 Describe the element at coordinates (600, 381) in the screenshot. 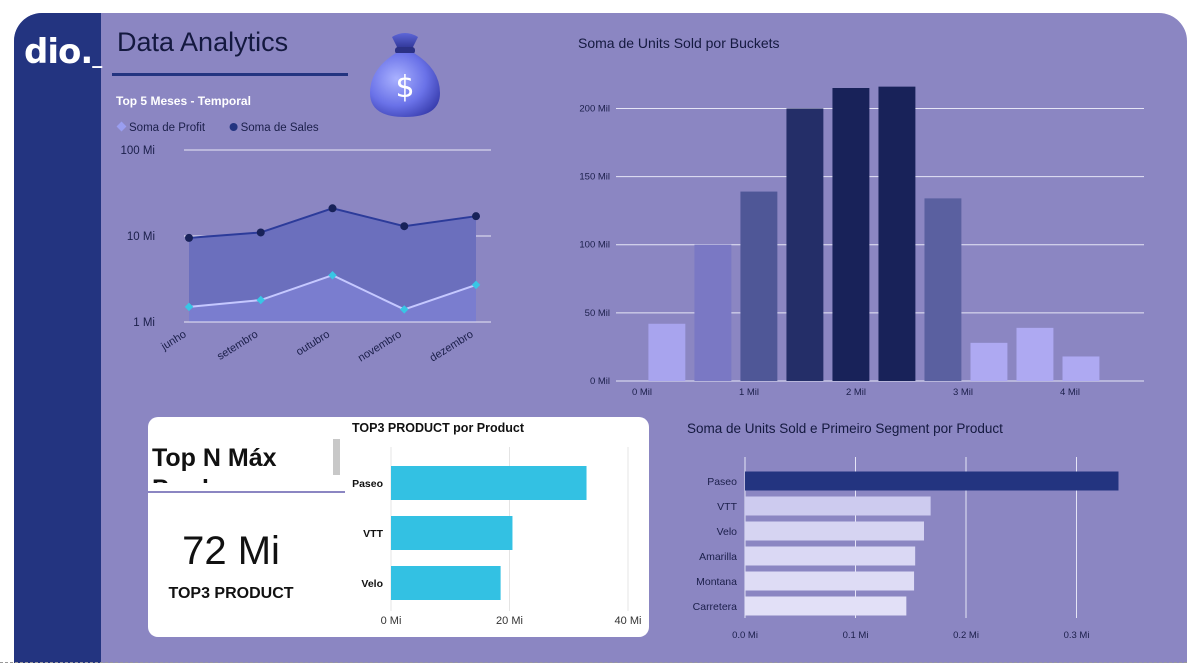

I see `y-tick-label: 0 Mil` at that location.